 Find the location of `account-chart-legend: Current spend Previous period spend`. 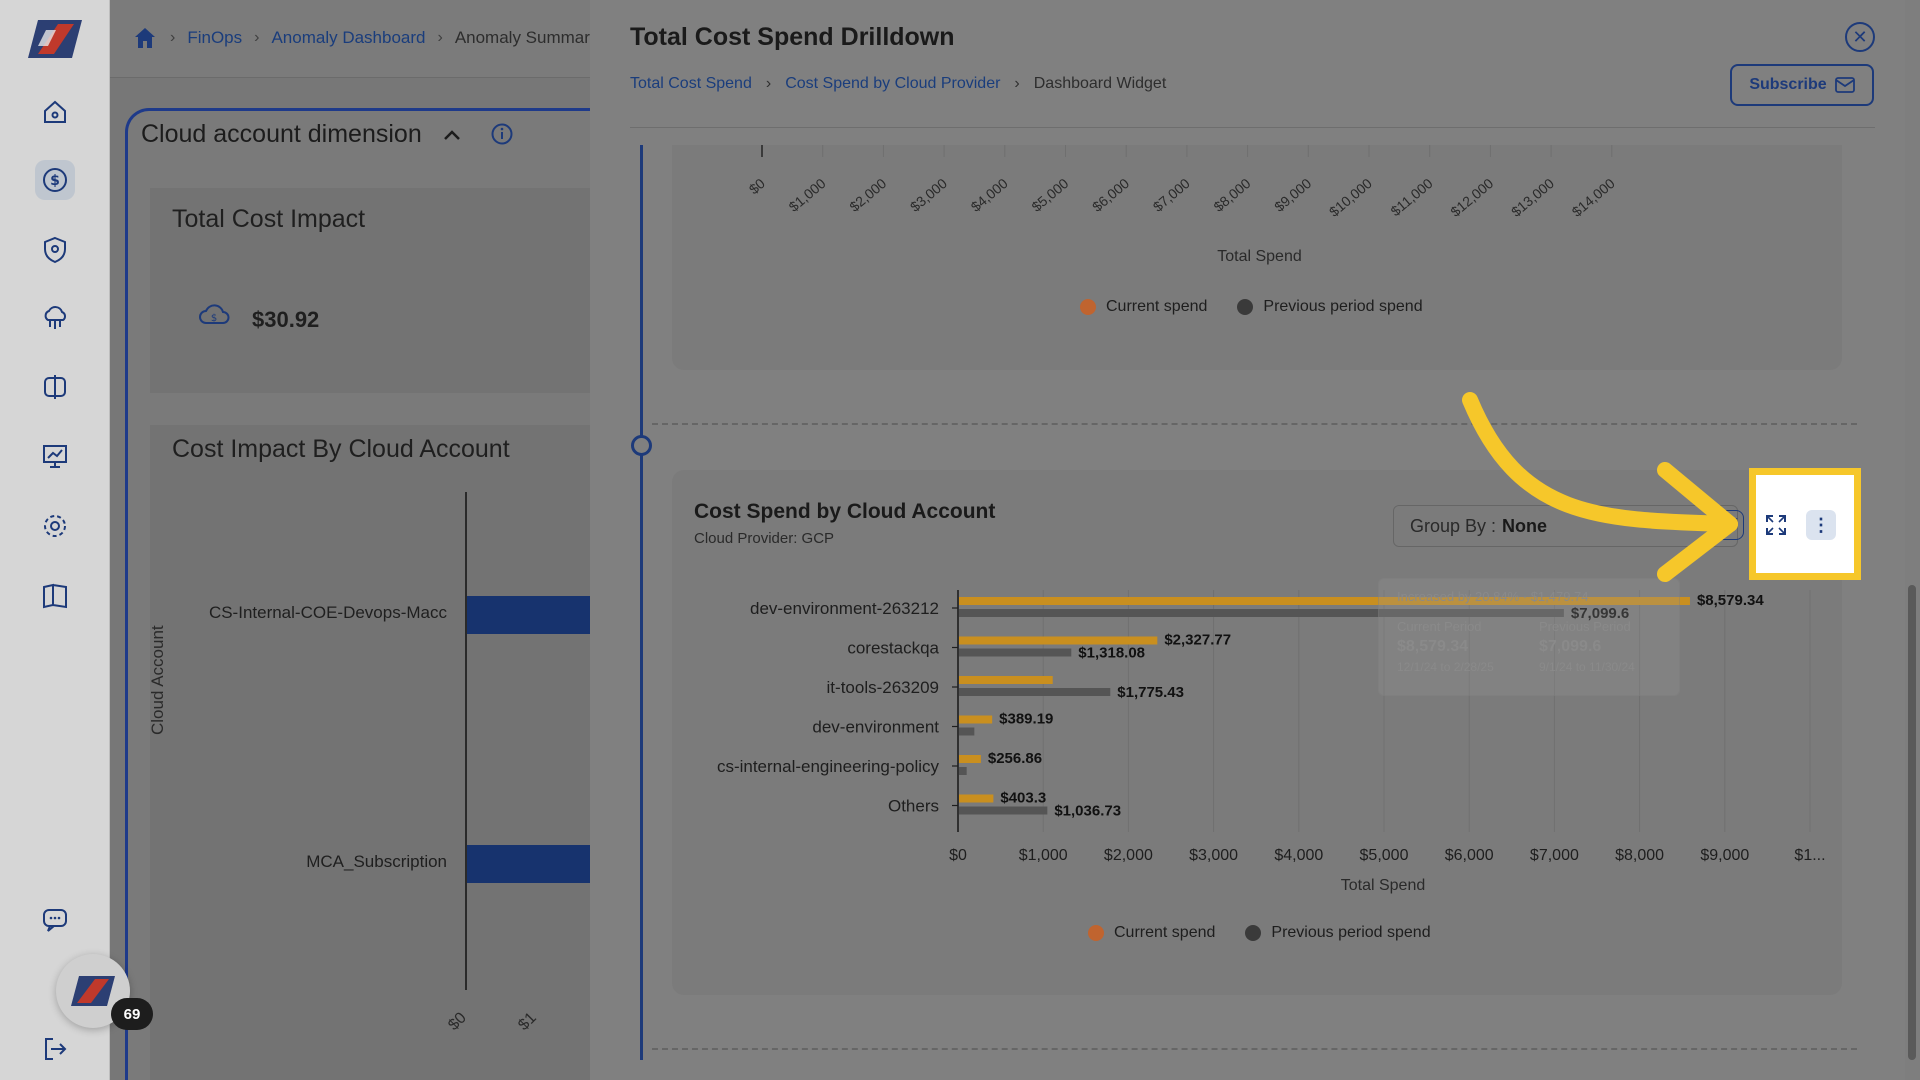

account-chart-legend: Current spend Previous period spend is located at coordinates (1259, 933).